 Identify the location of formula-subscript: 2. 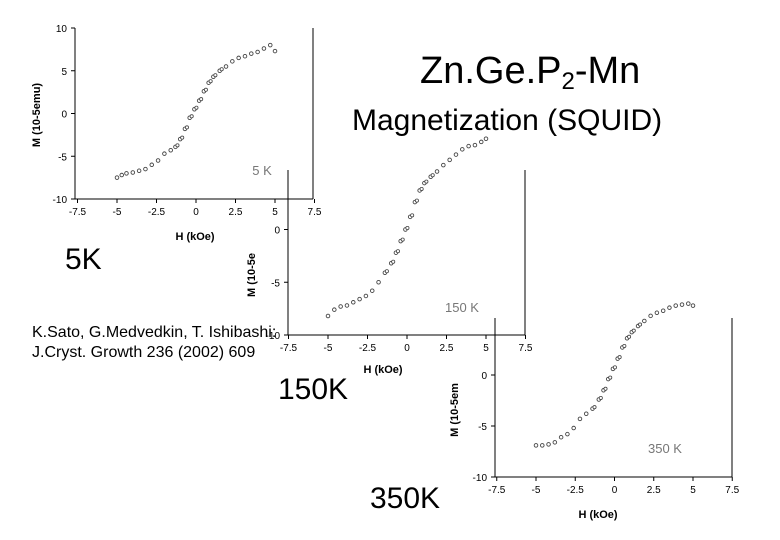
(568, 81).